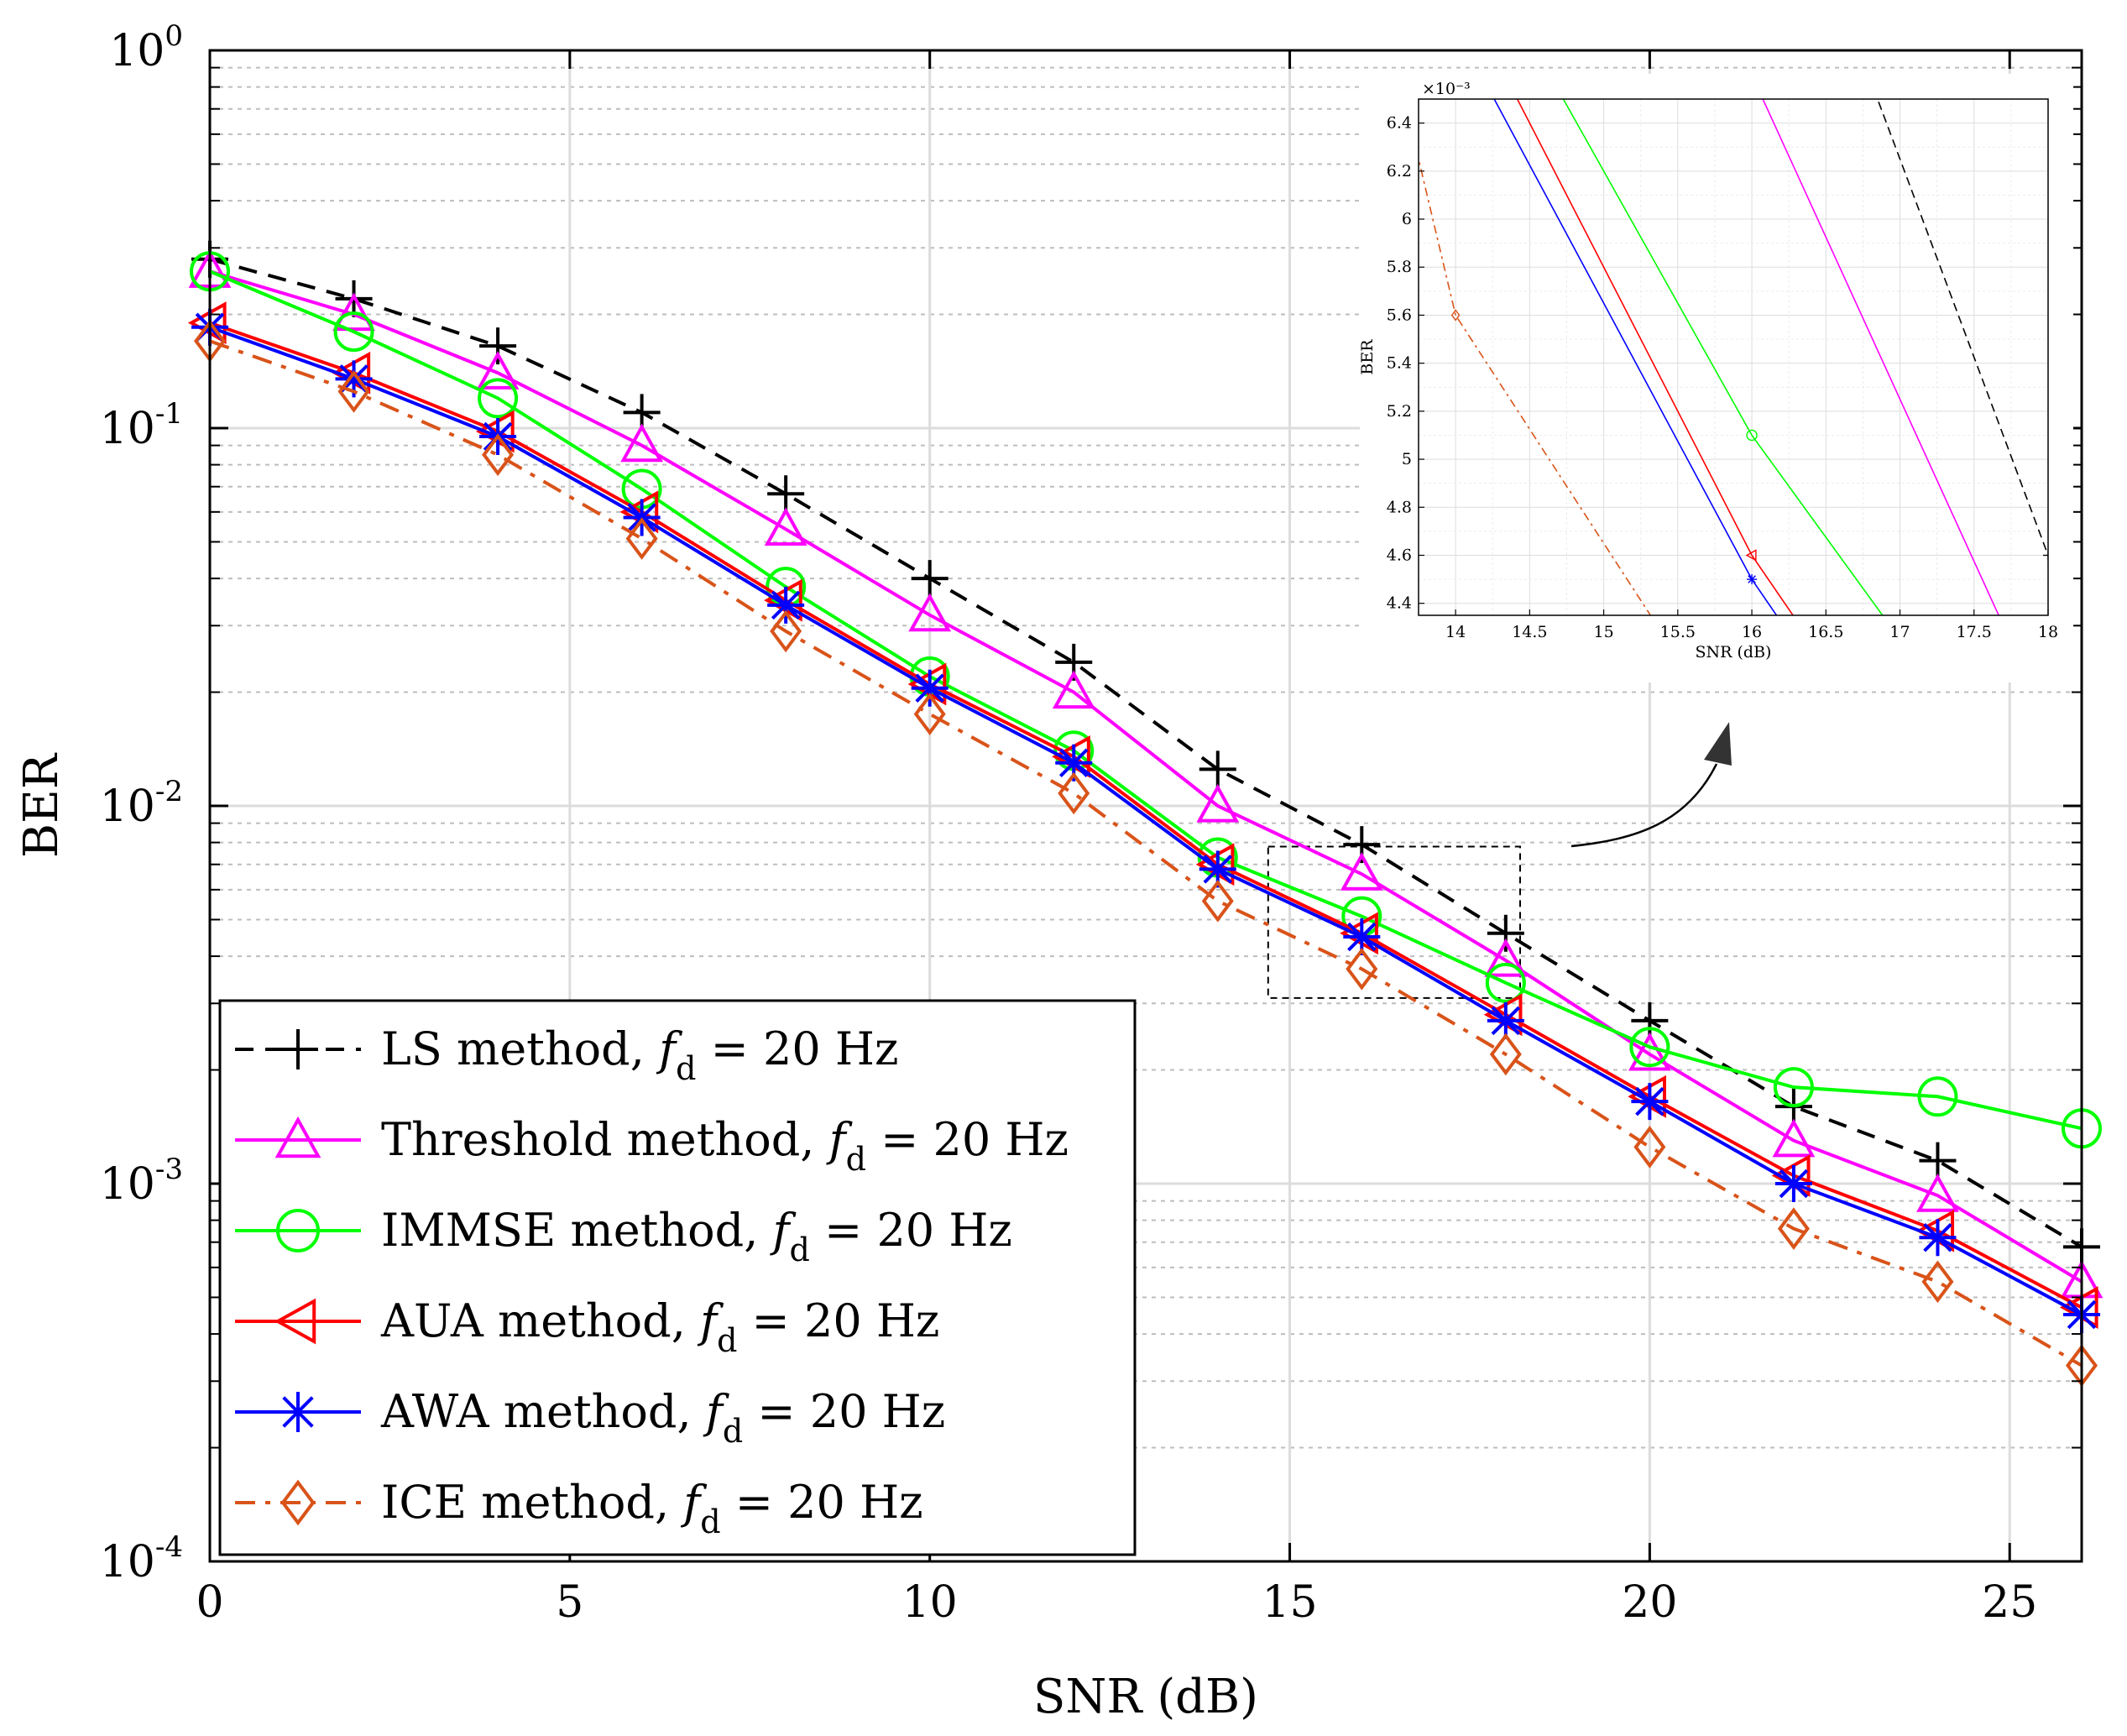 The width and height of the screenshot is (2127, 1736). Describe the element at coordinates (1367, 357) in the screenshot. I see `inset-y-axis-title: BER` at that location.